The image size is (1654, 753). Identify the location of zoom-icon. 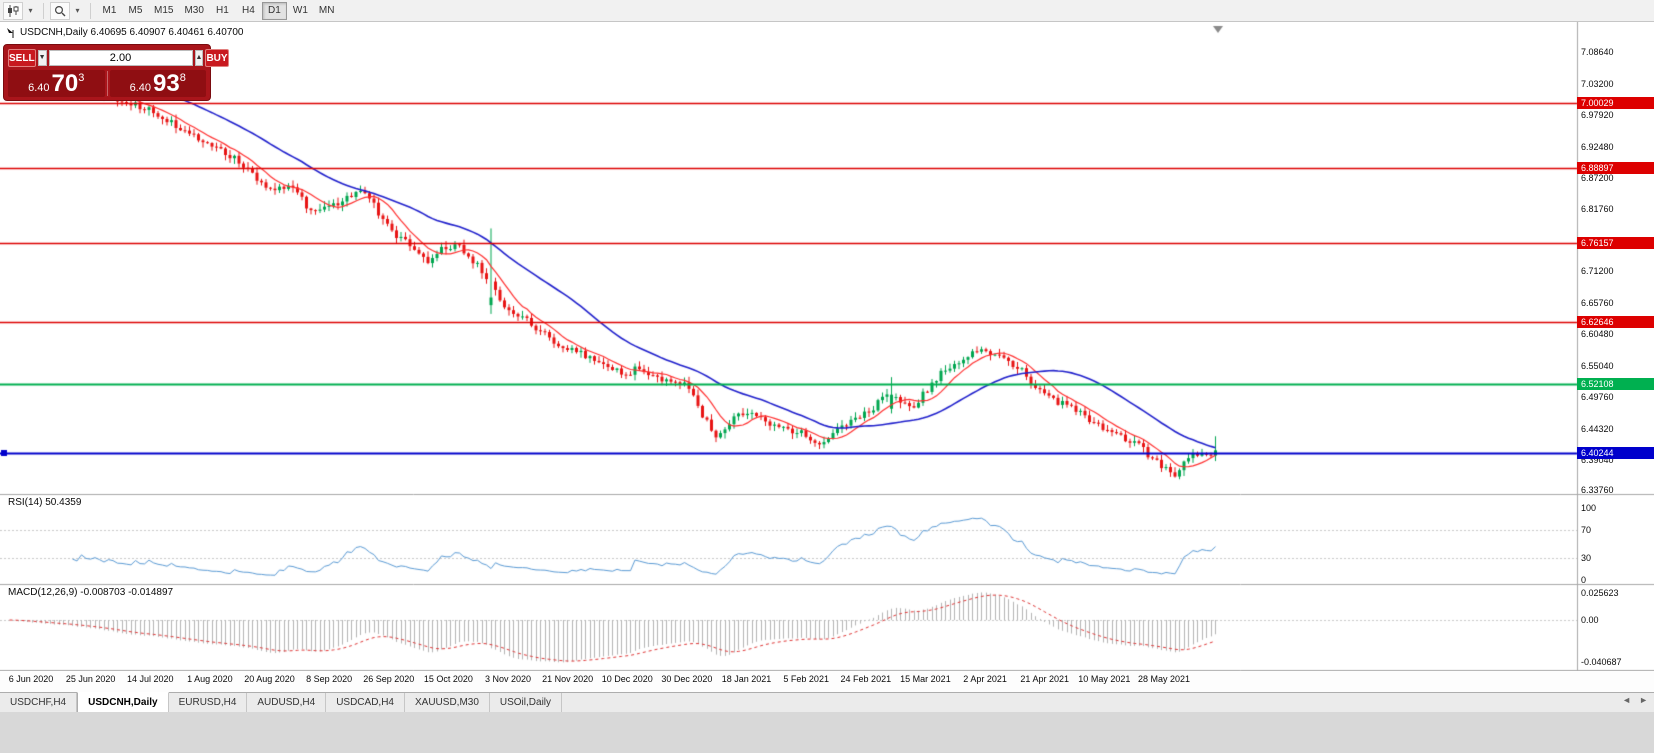
(60, 10).